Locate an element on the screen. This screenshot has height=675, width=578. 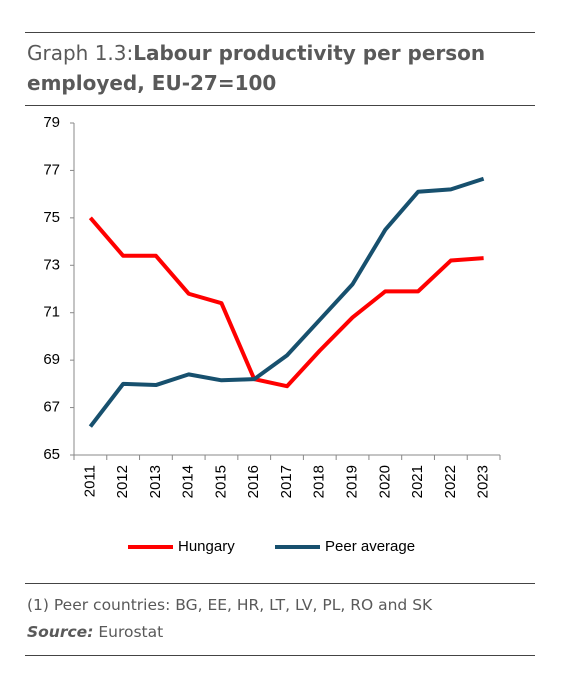
x-tick-label: 2020 is located at coordinates (384, 481).